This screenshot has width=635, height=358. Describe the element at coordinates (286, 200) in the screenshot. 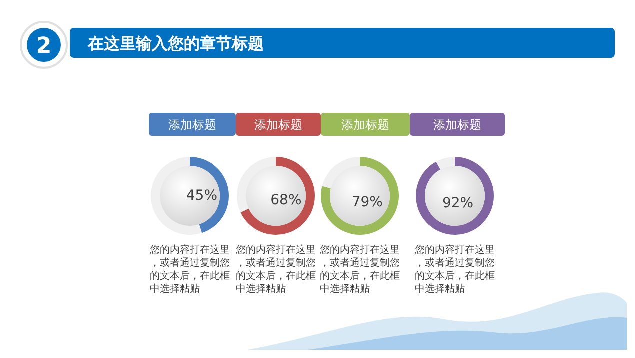

I see `data-label: 68%` at that location.